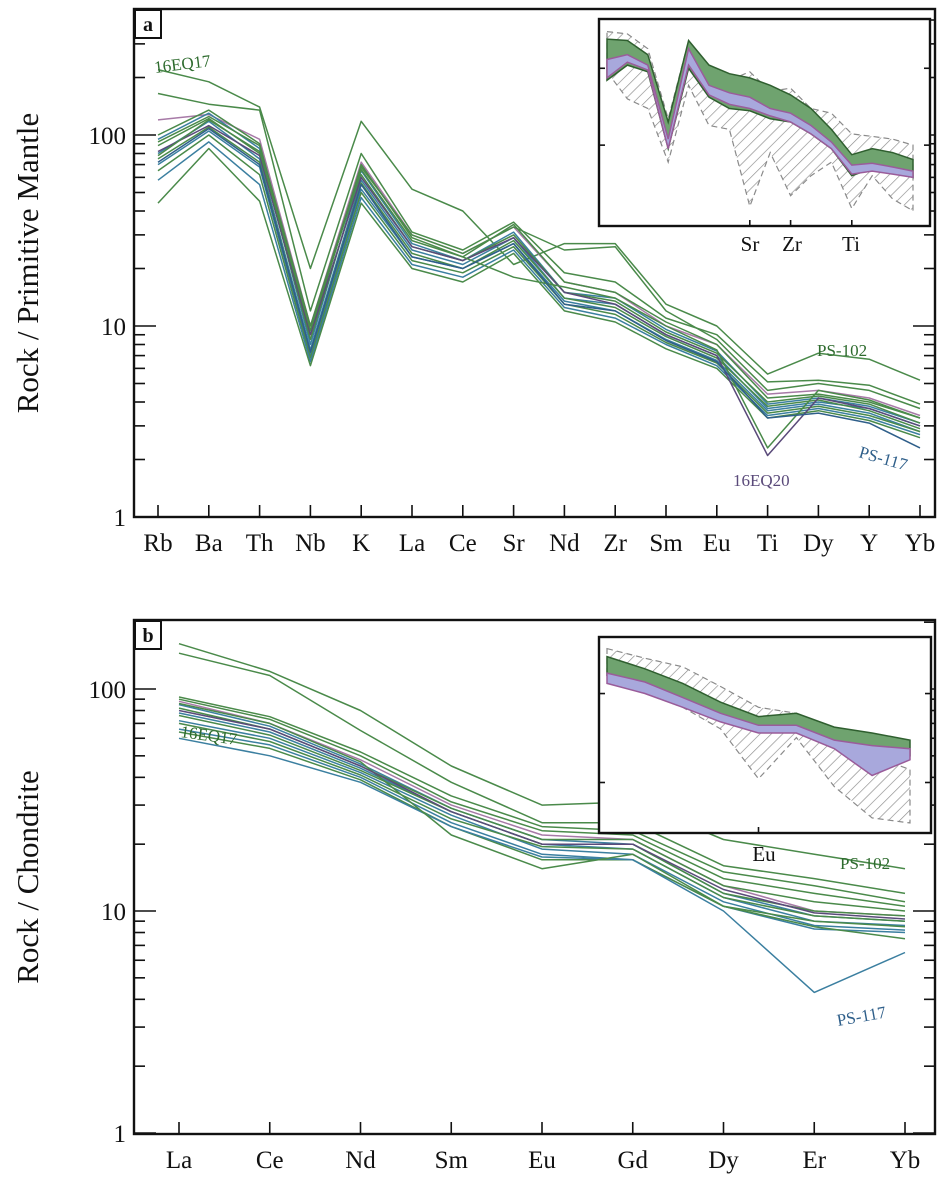  What do you see at coordinates (113, 327) in the screenshot?
I see `y-tick-label-a-10: 10` at bounding box center [113, 327].